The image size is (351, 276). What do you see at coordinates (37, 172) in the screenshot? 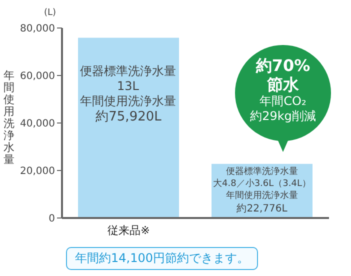
I see `y-tick-label: 20,000` at bounding box center [37, 172].